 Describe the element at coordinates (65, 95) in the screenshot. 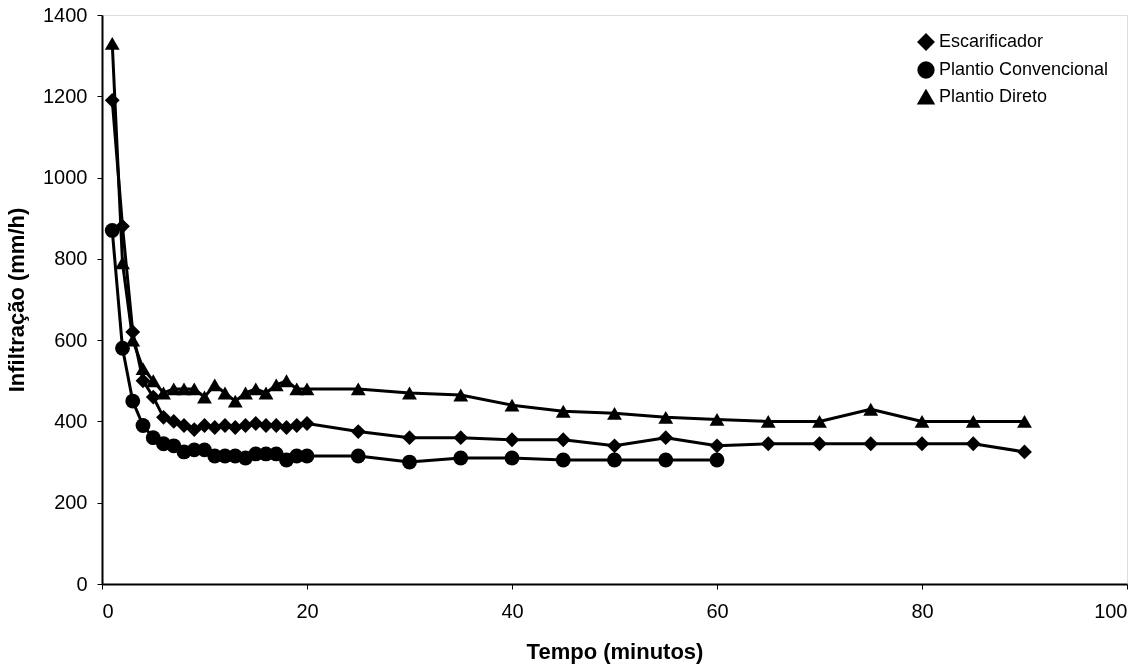

I see `y-tick-label: 1200` at that location.